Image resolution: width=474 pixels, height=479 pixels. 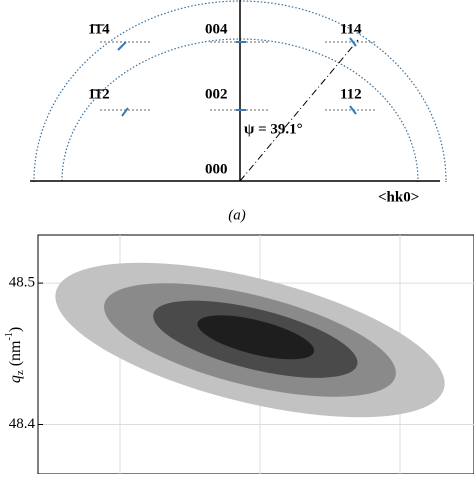 I want to click on psi-label: ψ = 39.1°, so click(x=273, y=129).